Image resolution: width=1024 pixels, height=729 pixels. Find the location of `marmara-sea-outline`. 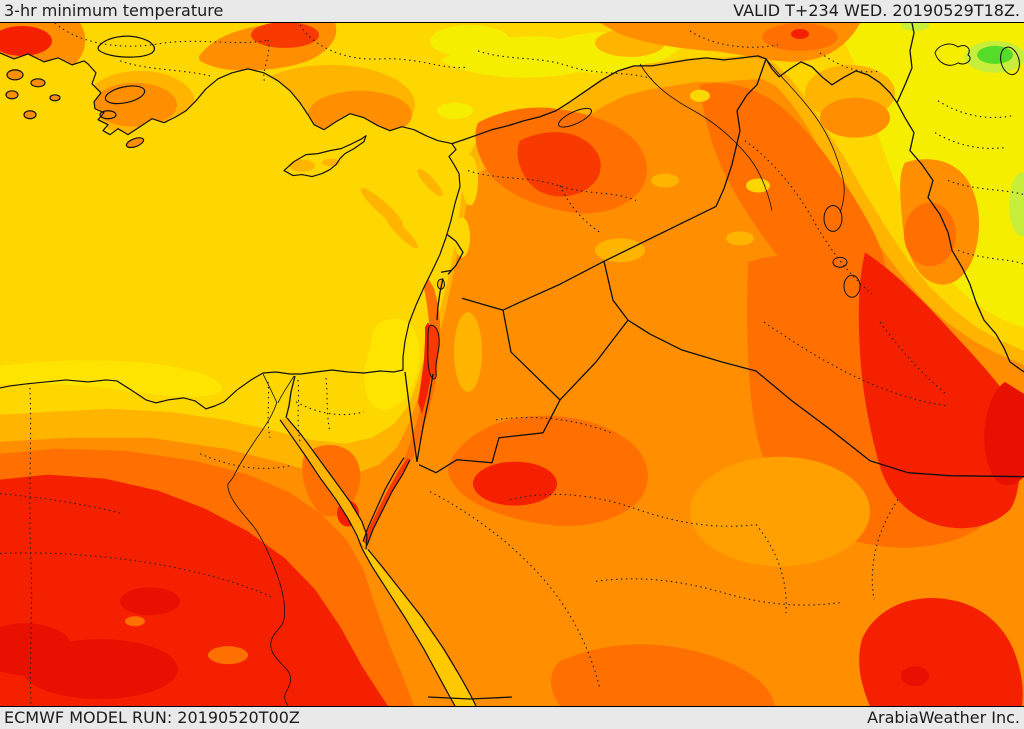

marmara-sea-outline is located at coordinates (126, 46).